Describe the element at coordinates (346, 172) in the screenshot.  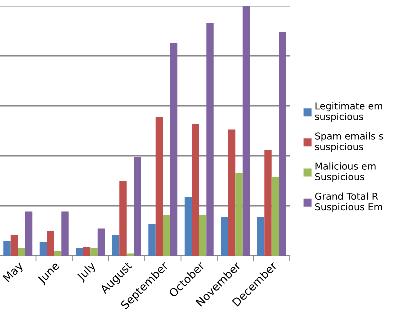
I see `legend-label: Malicious em Suspicious` at that location.